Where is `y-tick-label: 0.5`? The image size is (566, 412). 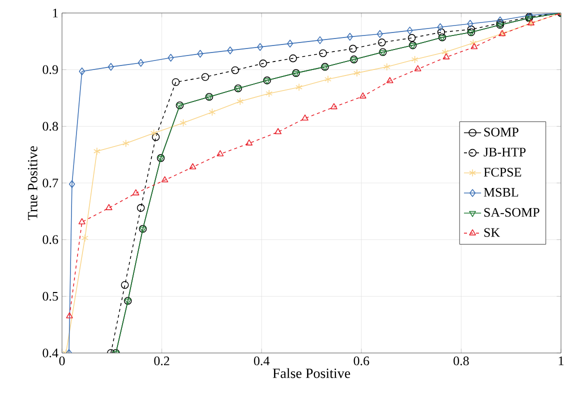
y-tick-label: 0.5 is located at coordinates (50, 296).